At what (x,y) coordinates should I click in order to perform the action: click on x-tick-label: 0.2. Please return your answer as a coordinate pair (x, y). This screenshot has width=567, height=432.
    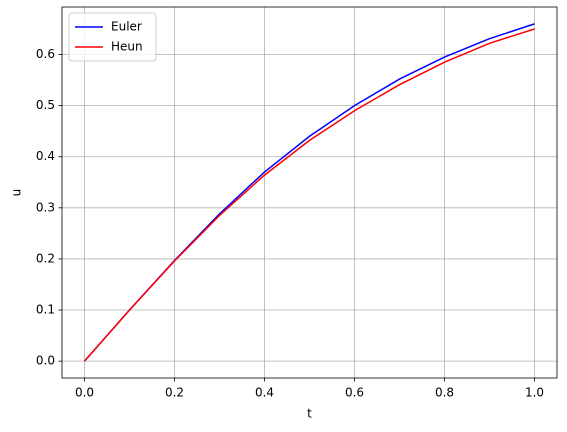
    Looking at the image, I should click on (174, 393).